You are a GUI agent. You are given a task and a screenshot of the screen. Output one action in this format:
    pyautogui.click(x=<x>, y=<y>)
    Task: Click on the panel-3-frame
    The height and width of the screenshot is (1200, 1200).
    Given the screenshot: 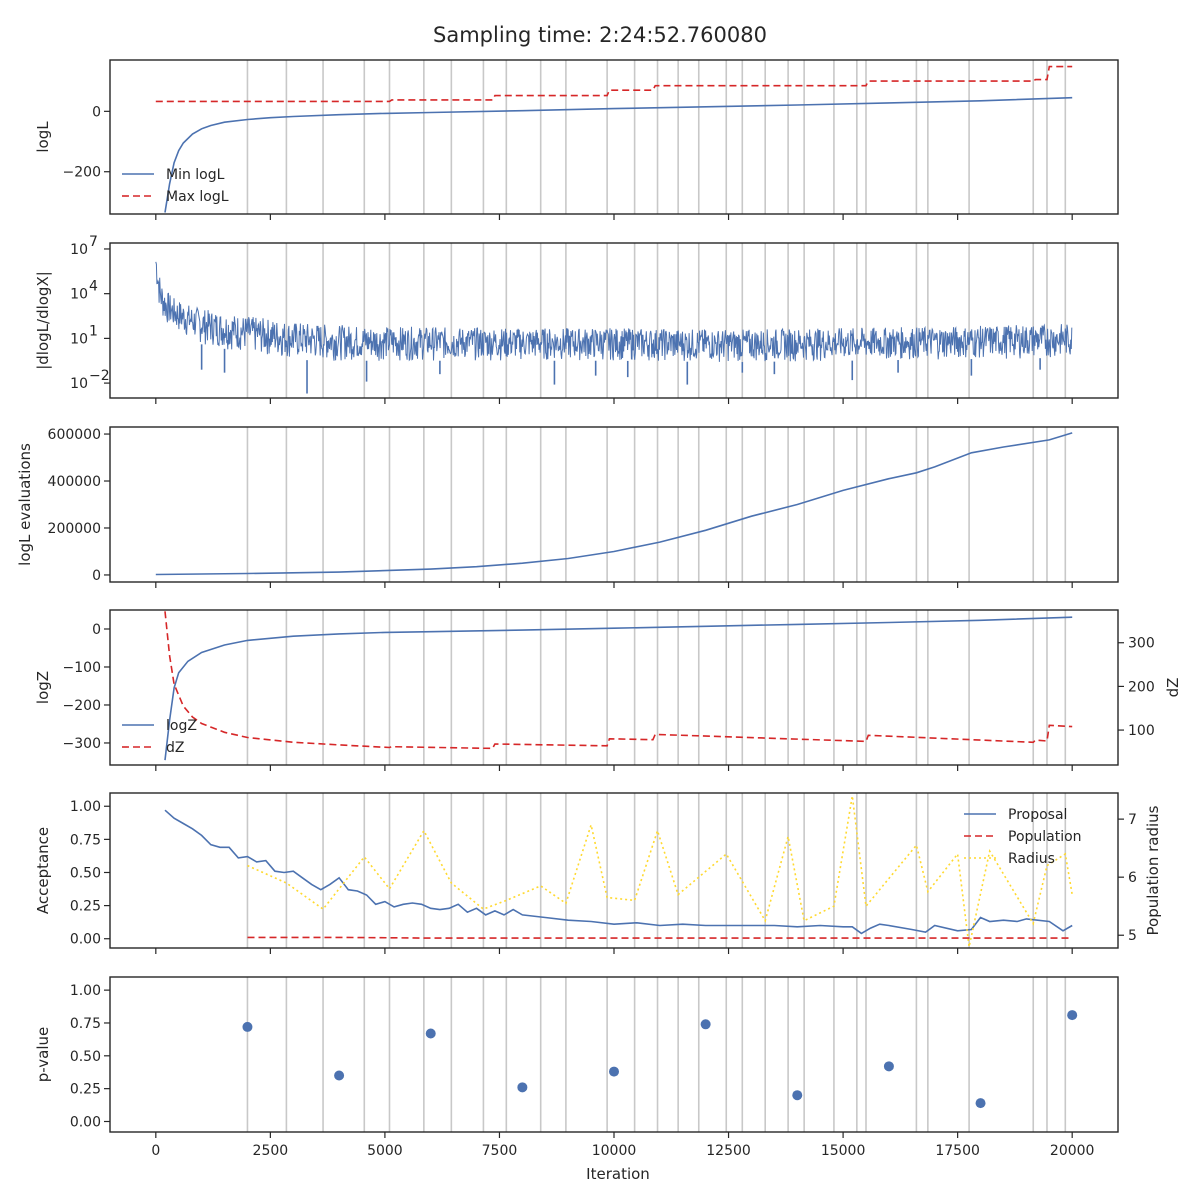 What is the action you would take?
    pyautogui.click(x=614, y=504)
    